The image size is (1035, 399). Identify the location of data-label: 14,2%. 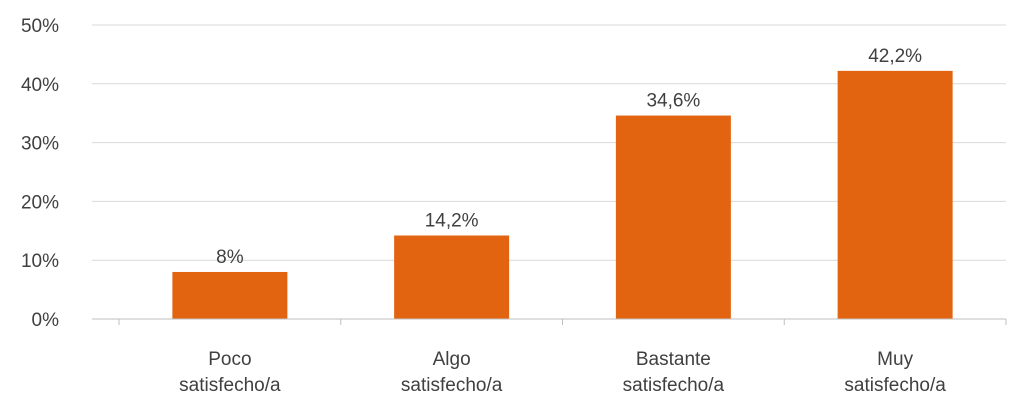
(452, 221).